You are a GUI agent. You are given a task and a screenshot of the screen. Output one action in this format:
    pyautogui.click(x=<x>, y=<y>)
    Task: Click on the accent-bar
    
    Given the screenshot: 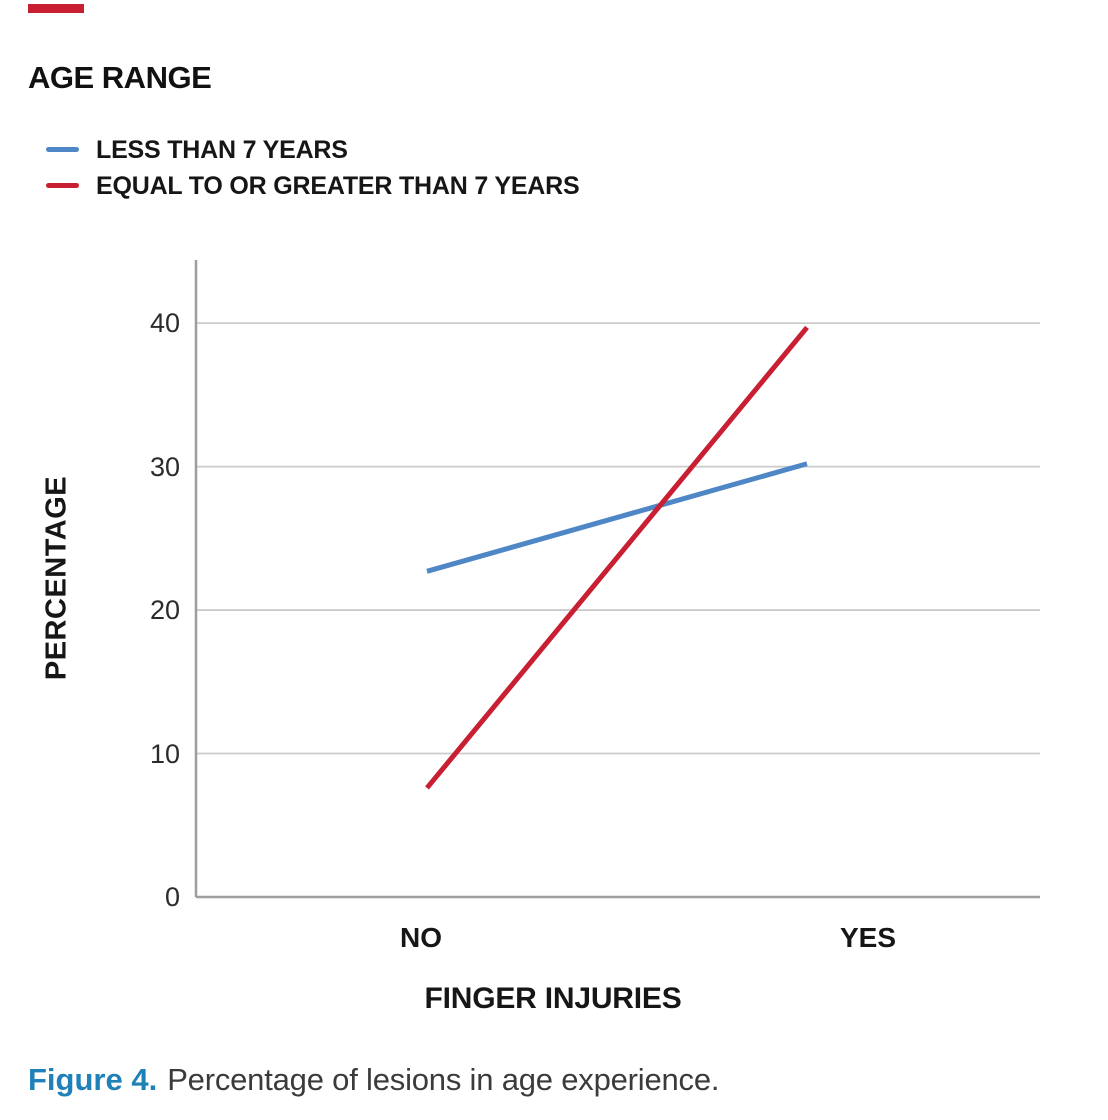 What is the action you would take?
    pyautogui.click(x=56, y=8)
    